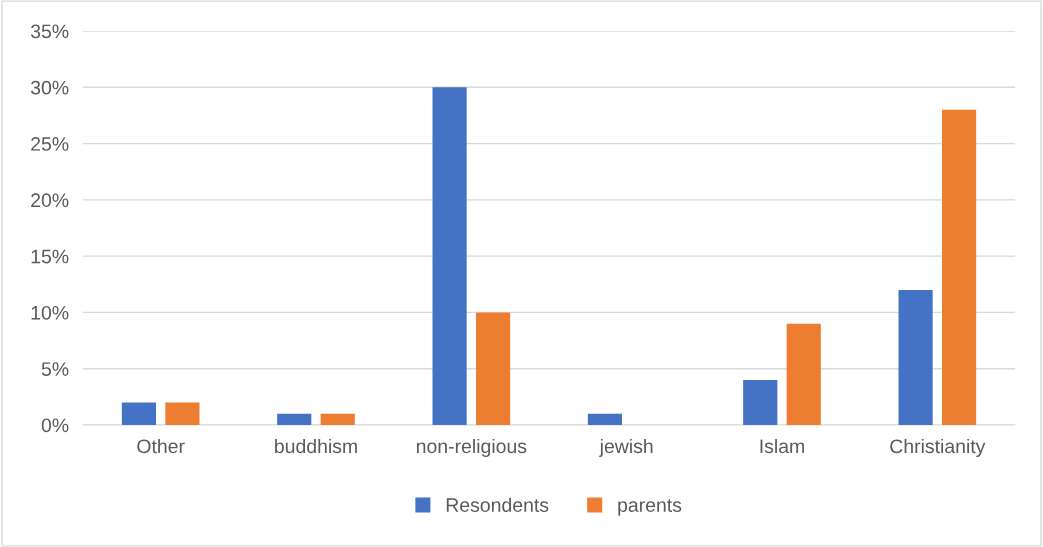 This screenshot has height=547, width=1043. I want to click on x-tick-label: non-religious, so click(471, 448).